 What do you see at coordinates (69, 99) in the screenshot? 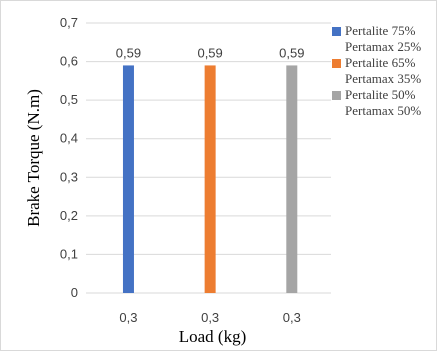
I see `y-tick-label: 0,5` at bounding box center [69, 99].